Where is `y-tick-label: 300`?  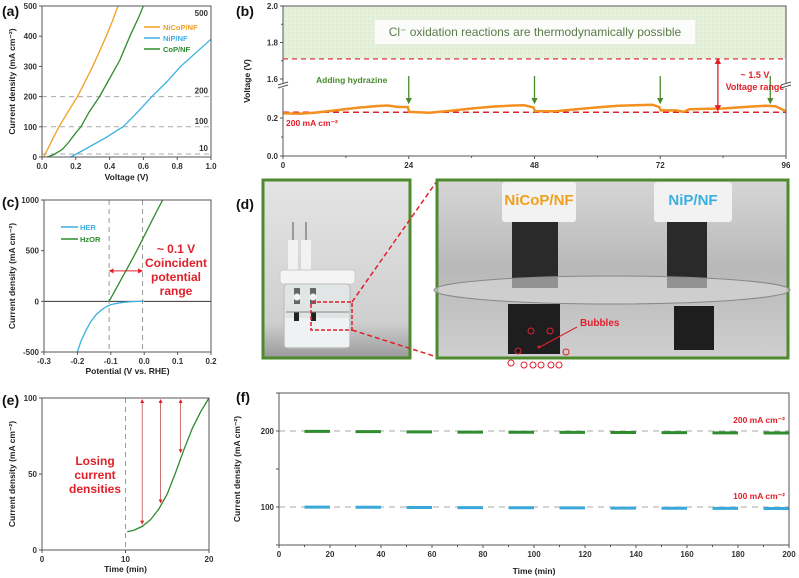 y-tick-label: 300 is located at coordinates (31, 66).